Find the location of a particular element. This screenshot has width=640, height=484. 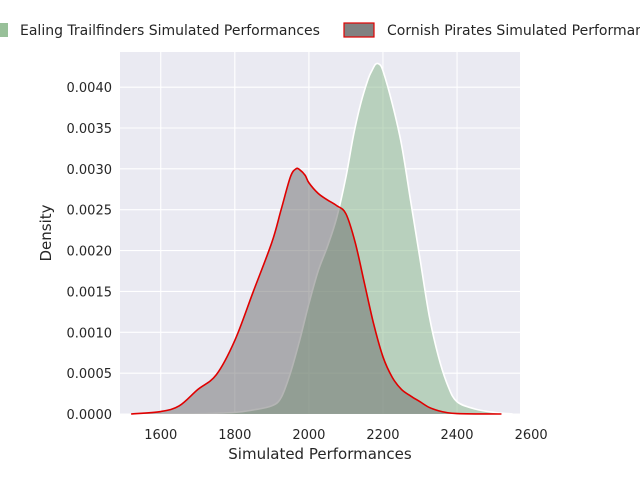

x-axis-label: Simulated Performances is located at coordinates (320, 454).